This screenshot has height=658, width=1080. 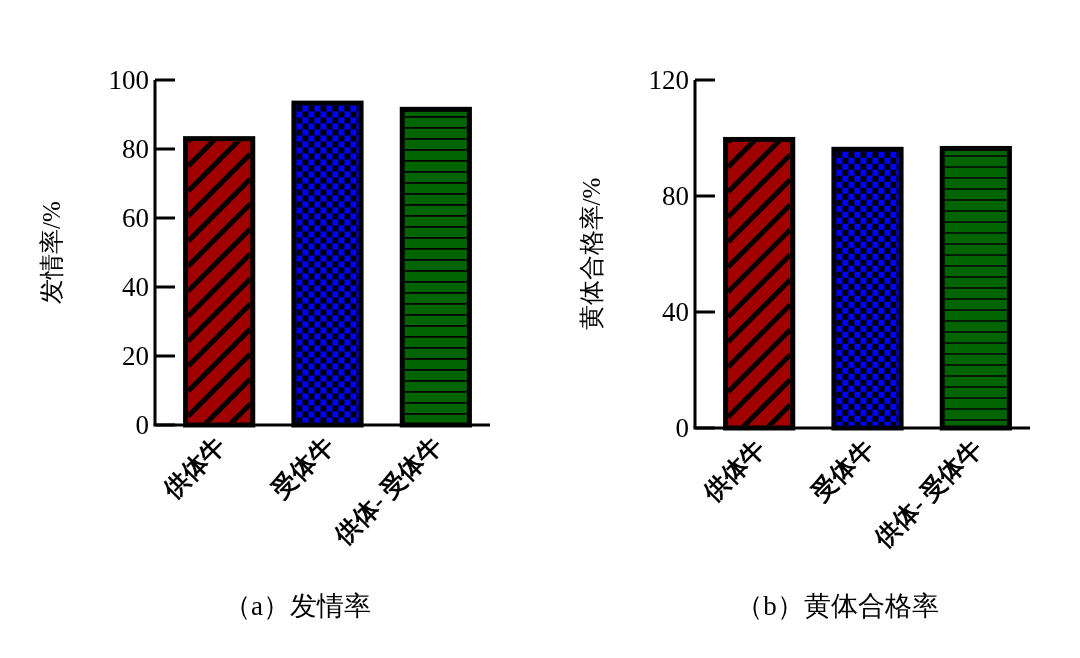 I want to click on text: （b）黄体合格率, so click(x=837, y=606).